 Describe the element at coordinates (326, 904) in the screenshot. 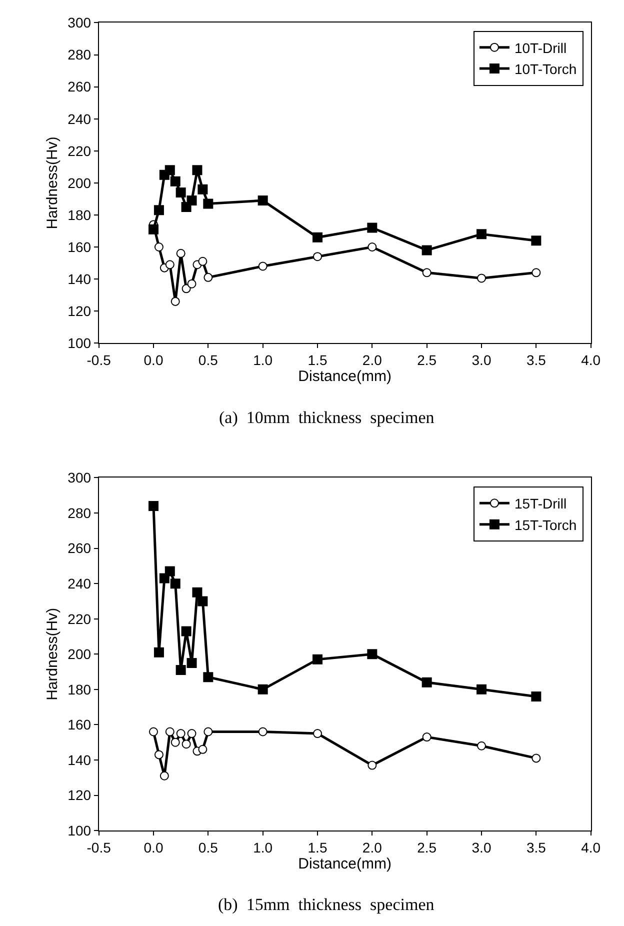

I see `text: (b) 15mm thickness specimen` at that location.